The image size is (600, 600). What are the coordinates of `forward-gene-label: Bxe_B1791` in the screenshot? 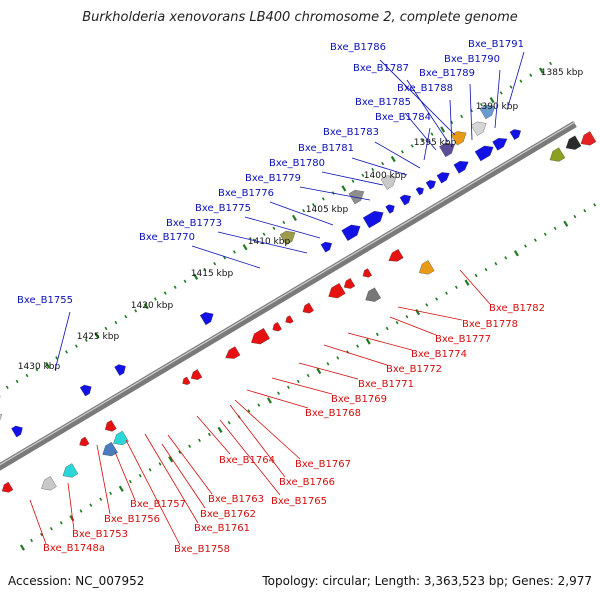 It's located at (496, 44).